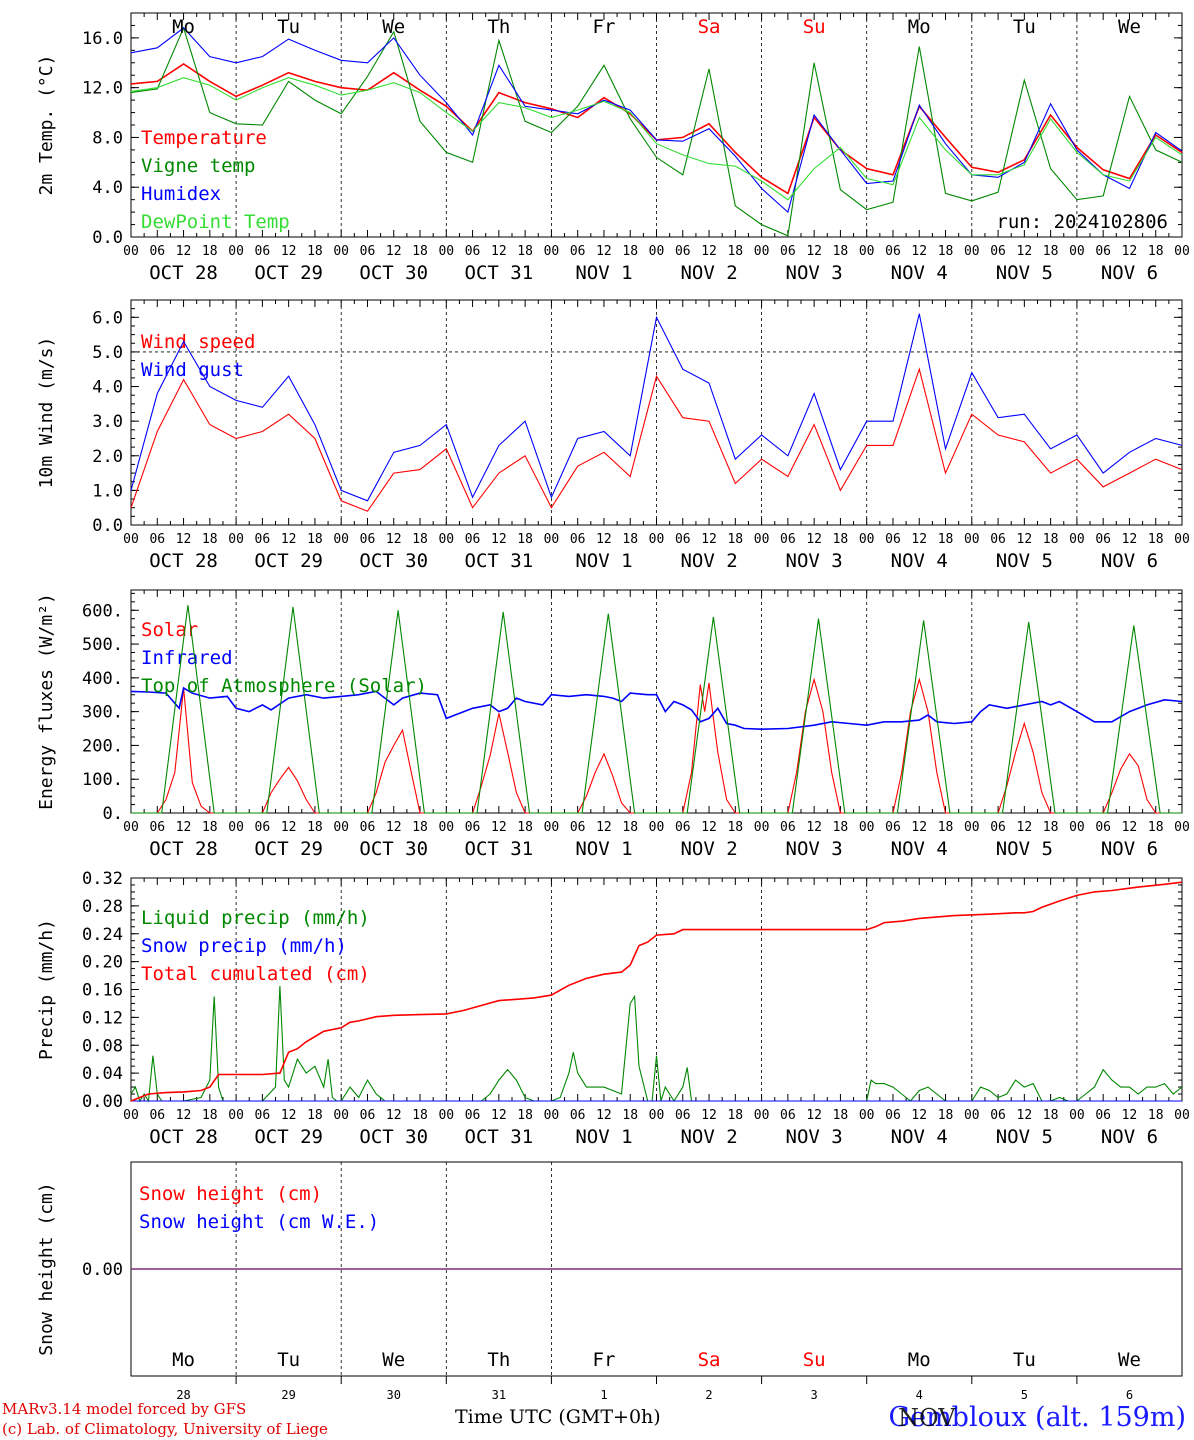 The image size is (1194, 1440). I want to click on day-number: 30, so click(394, 1395).